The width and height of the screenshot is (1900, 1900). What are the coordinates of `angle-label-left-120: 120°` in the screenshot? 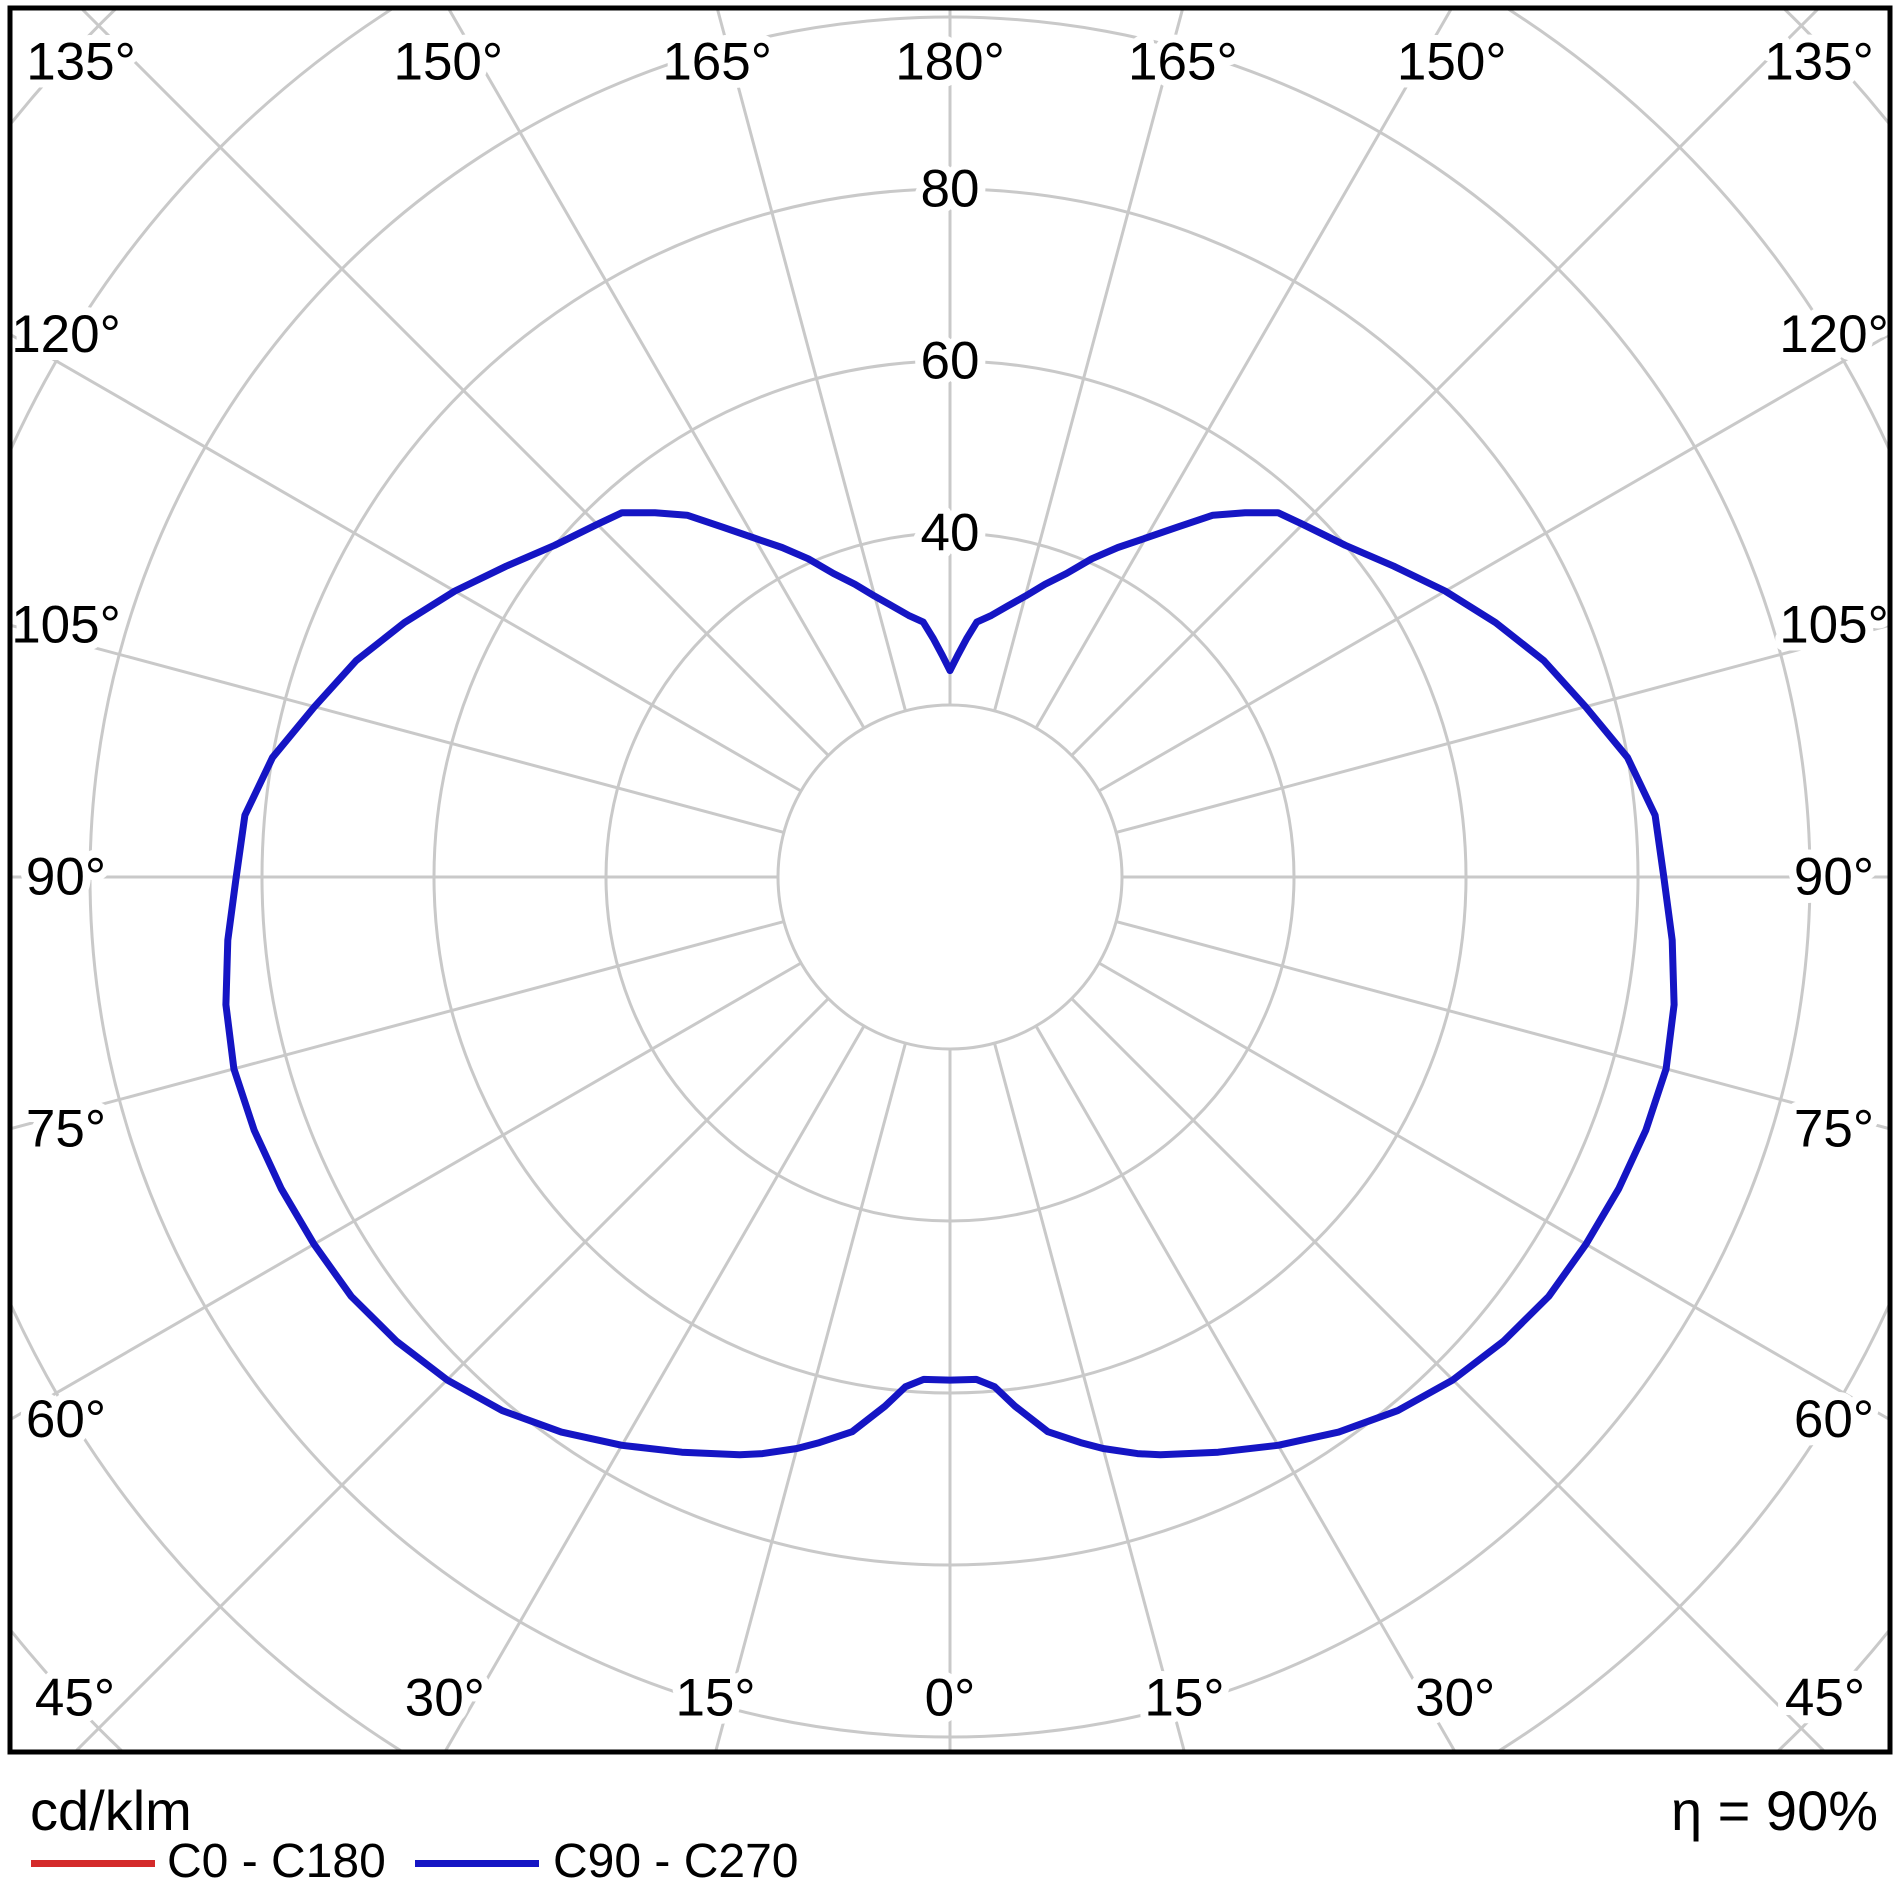 It's located at (66, 334).